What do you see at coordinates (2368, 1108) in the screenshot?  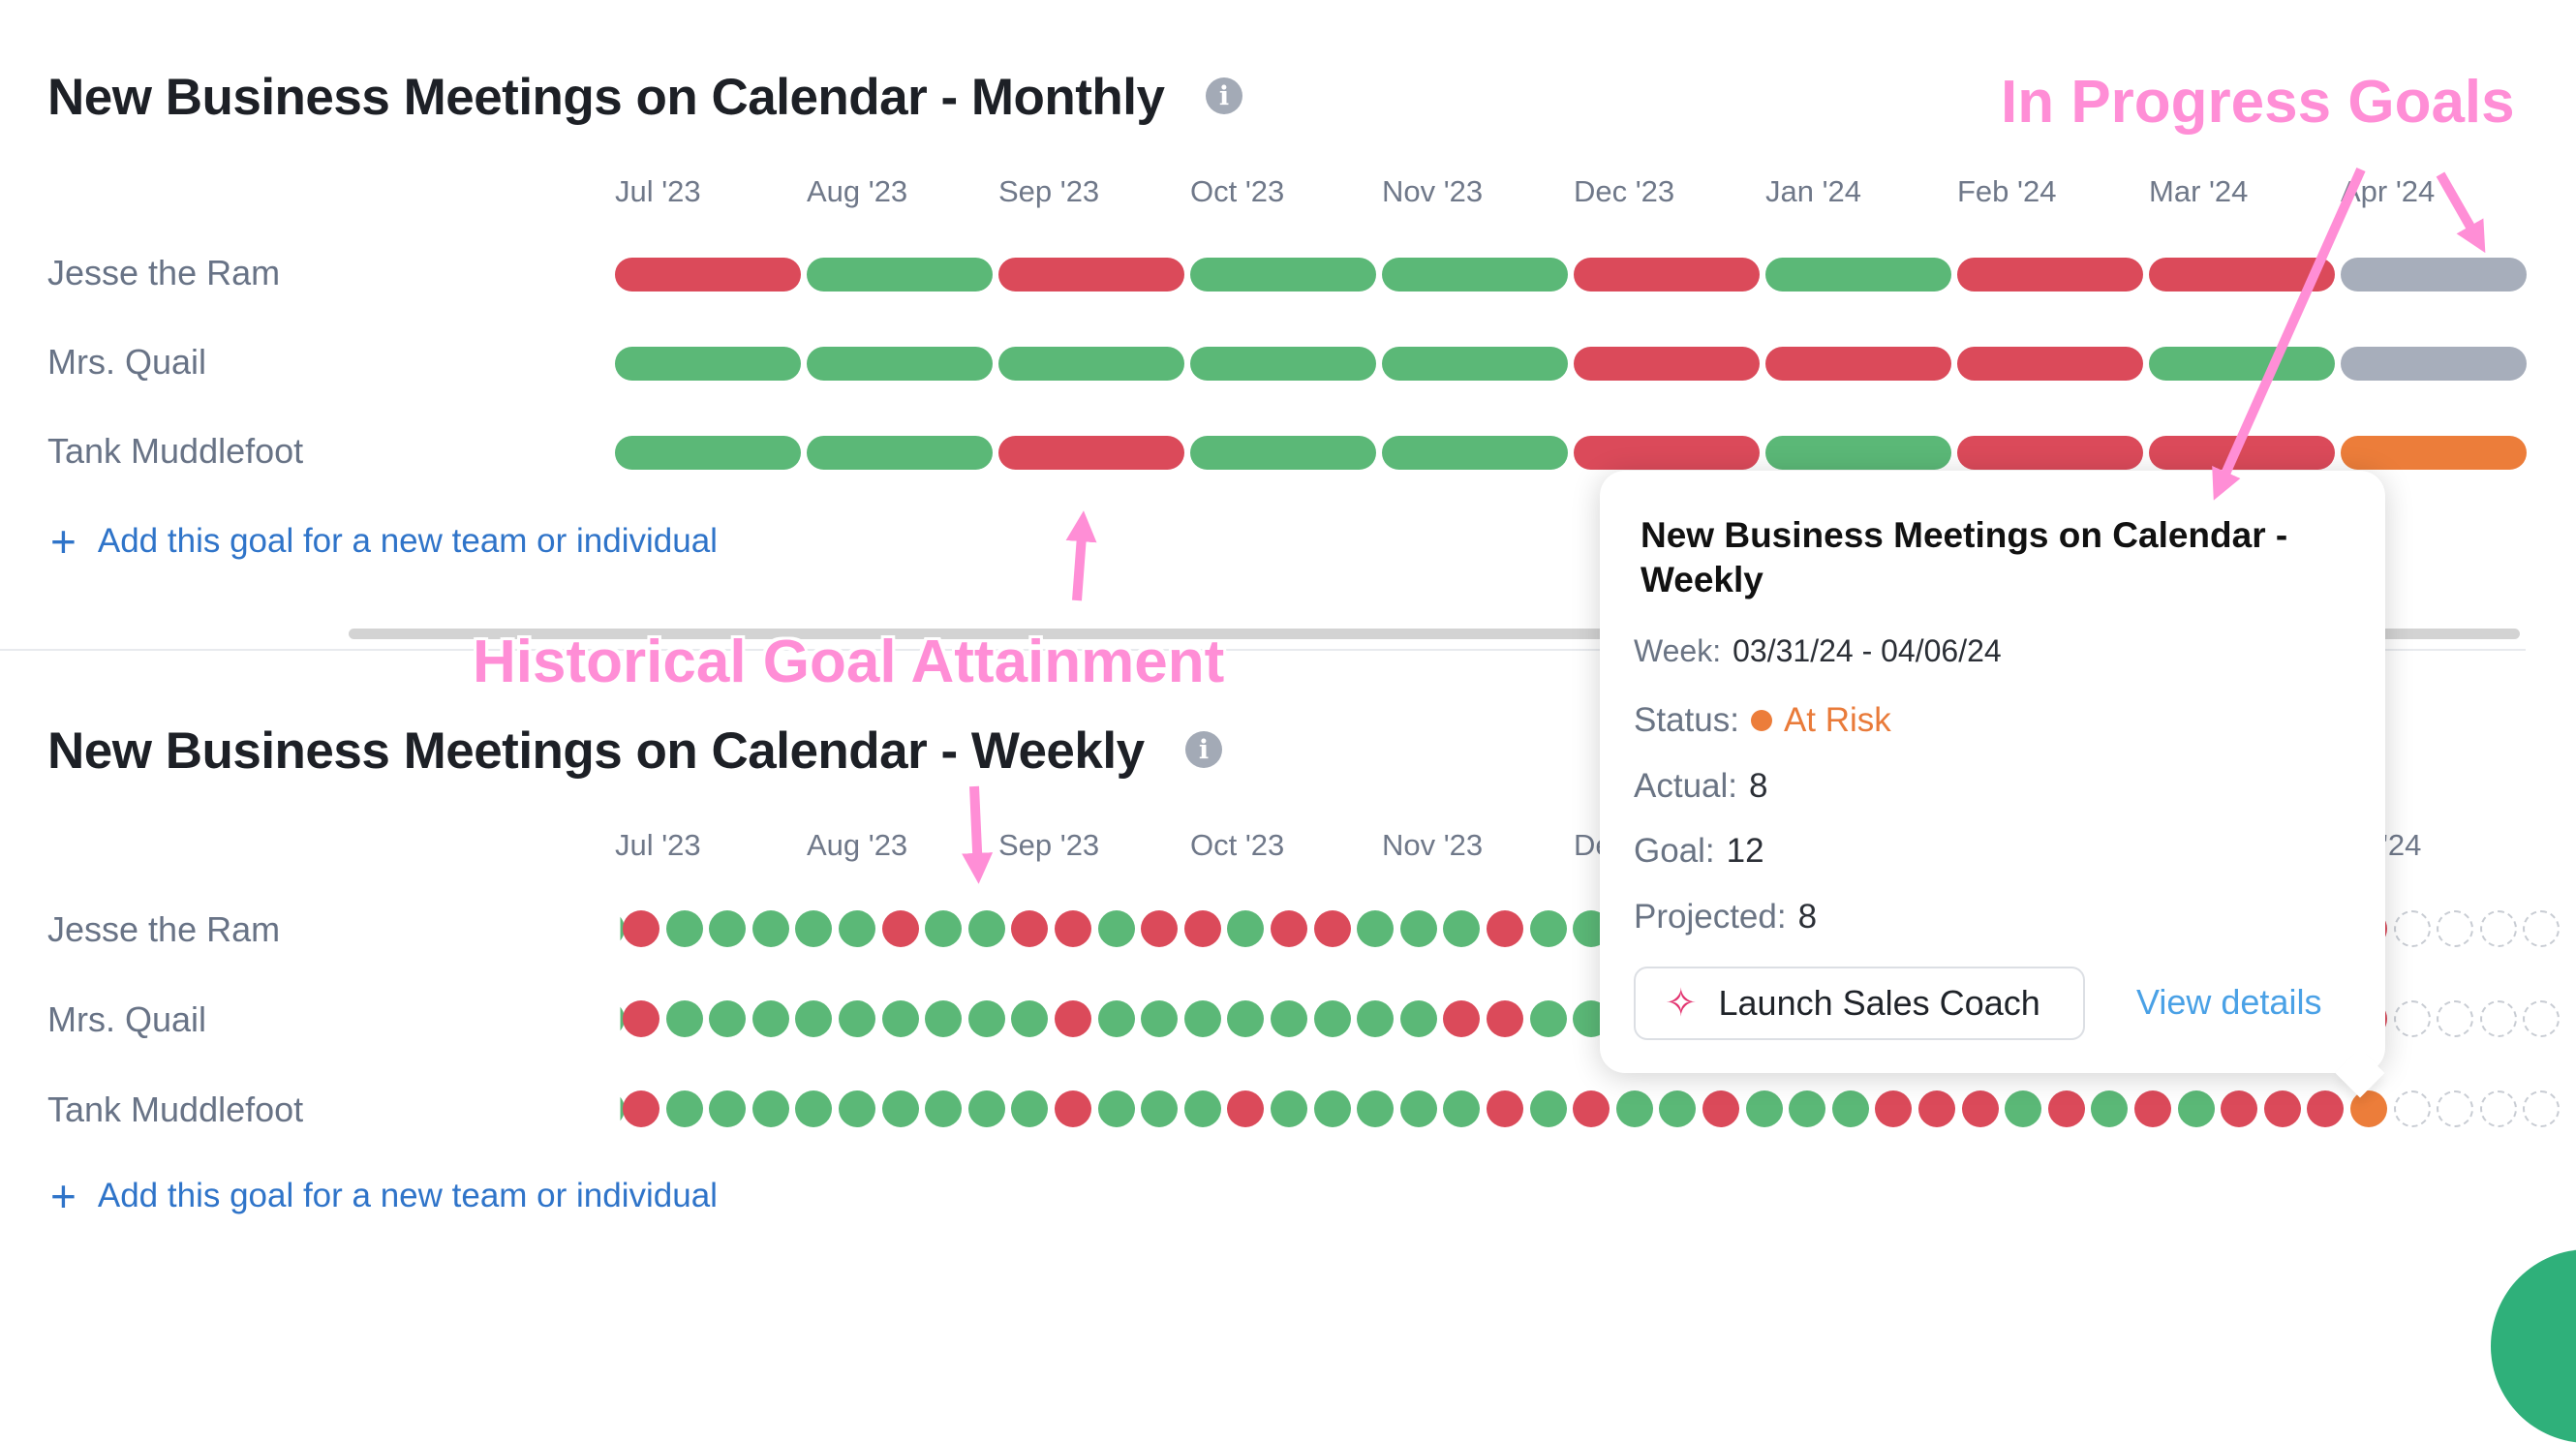 I see `goal-dot-at_risk` at bounding box center [2368, 1108].